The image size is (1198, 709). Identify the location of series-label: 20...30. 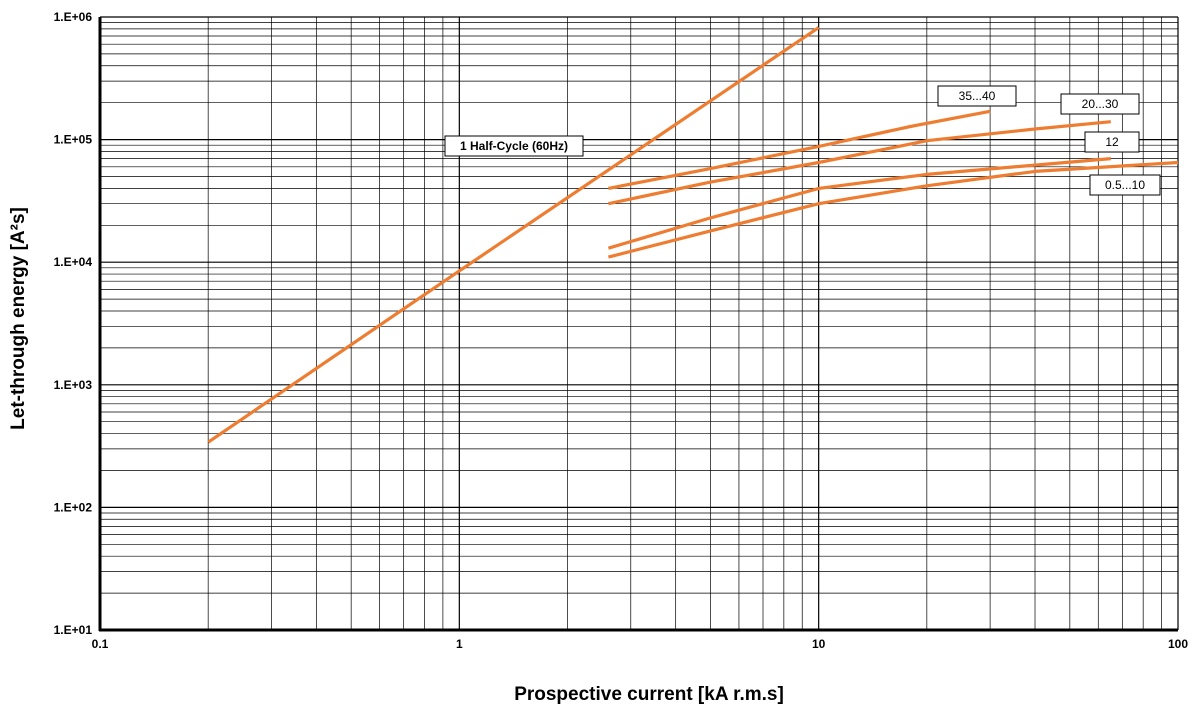
(1100, 104).